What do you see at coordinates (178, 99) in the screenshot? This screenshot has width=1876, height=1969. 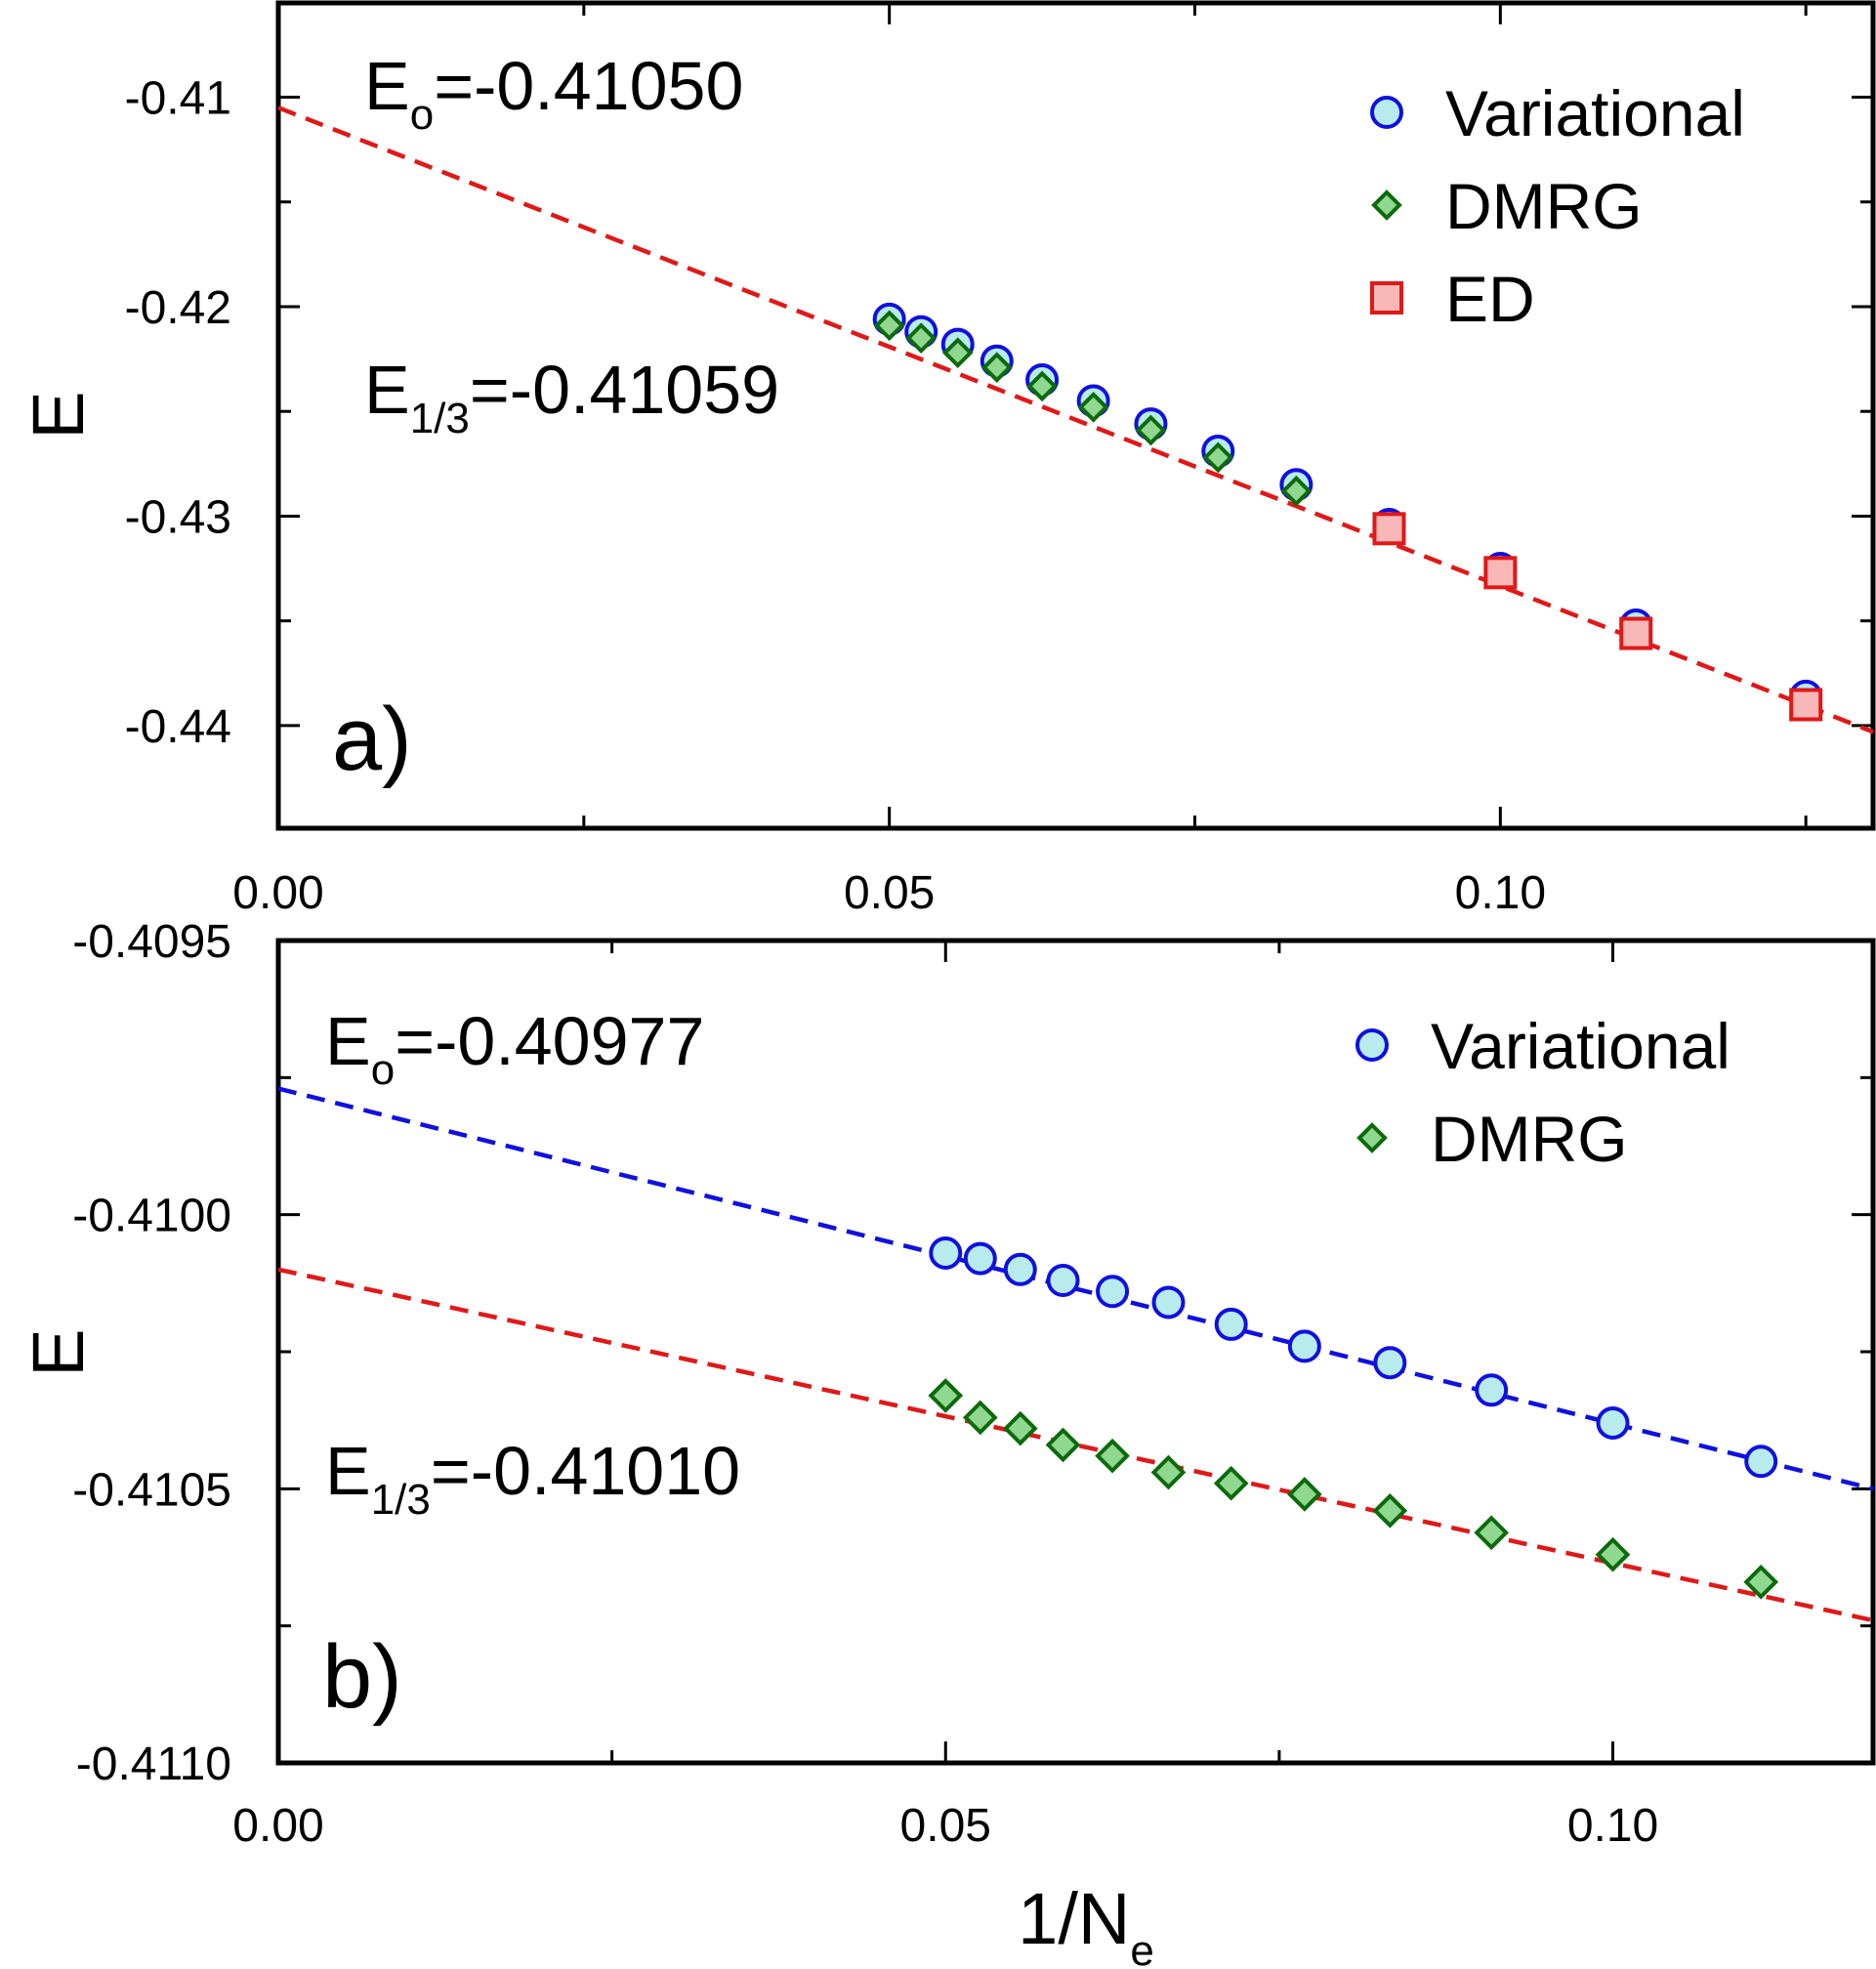 I see `y-tick-label: -0.41` at bounding box center [178, 99].